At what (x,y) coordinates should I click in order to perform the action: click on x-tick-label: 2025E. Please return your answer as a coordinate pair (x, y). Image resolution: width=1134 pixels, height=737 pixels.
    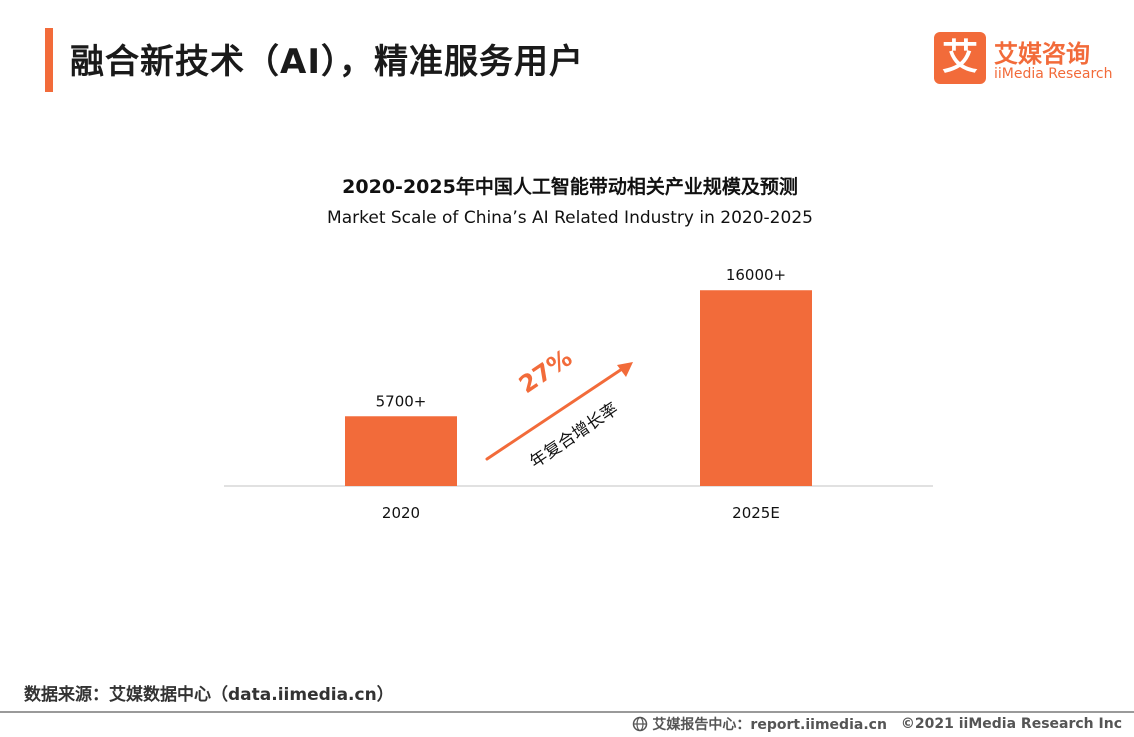
    Looking at the image, I should click on (756, 513).